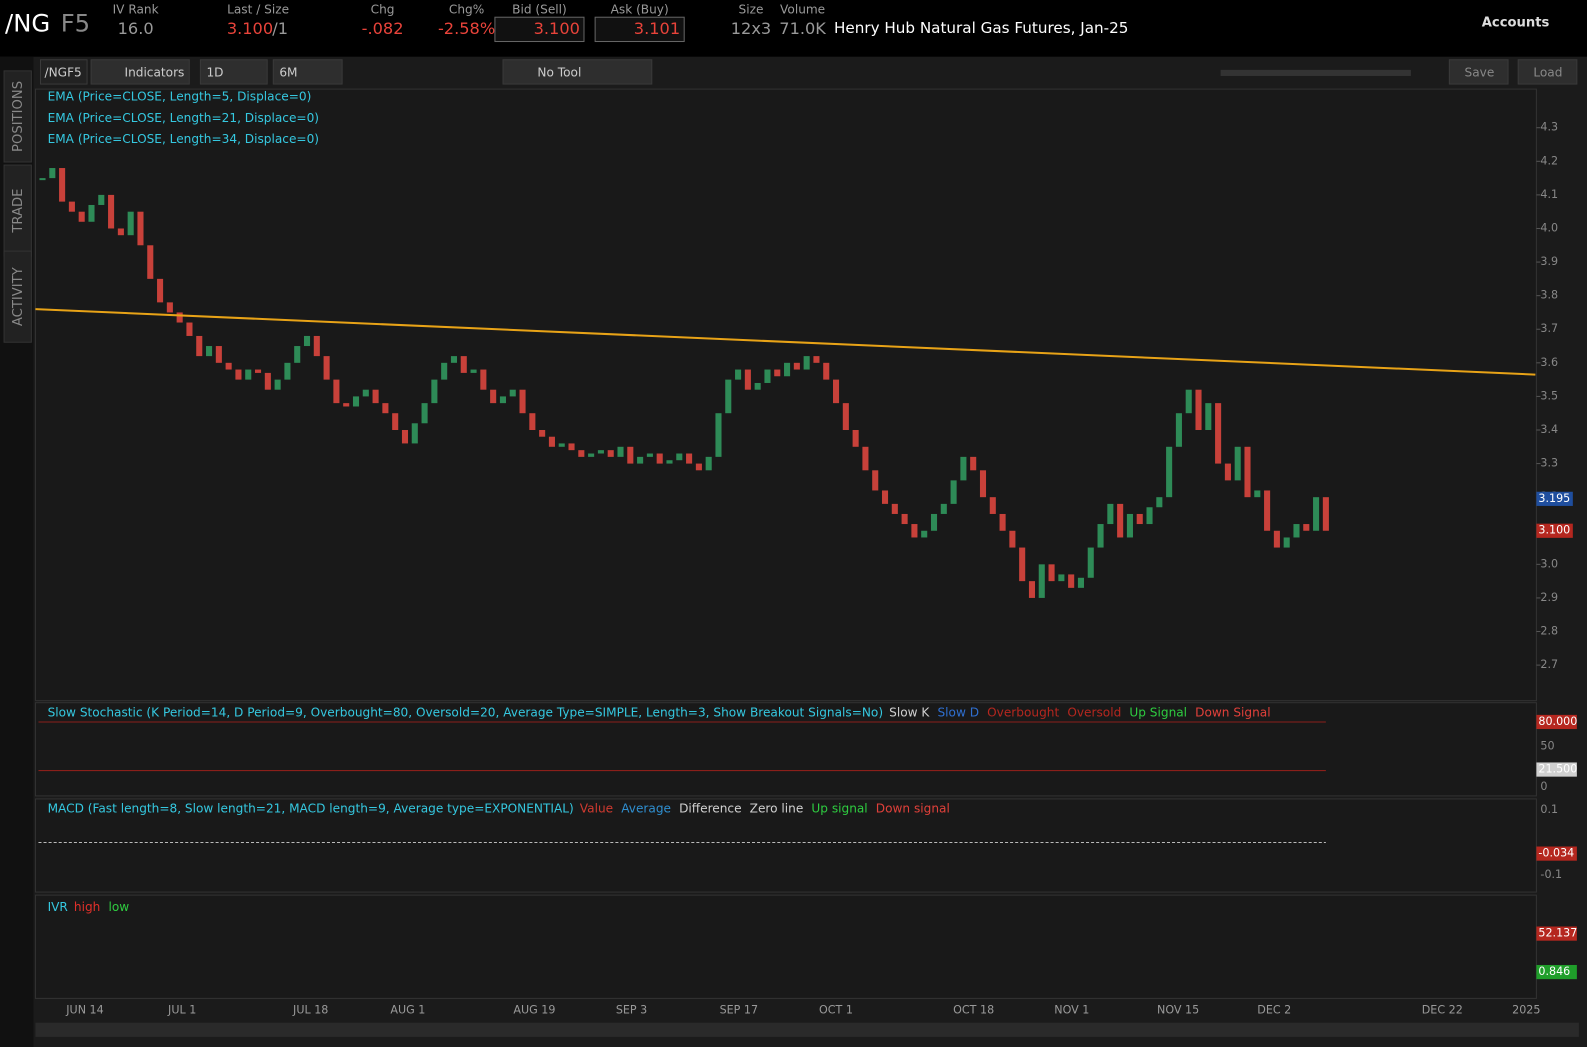 The height and width of the screenshot is (1047, 1587). What do you see at coordinates (1549, 160) in the screenshot?
I see `y-tick-label: 4.2` at bounding box center [1549, 160].